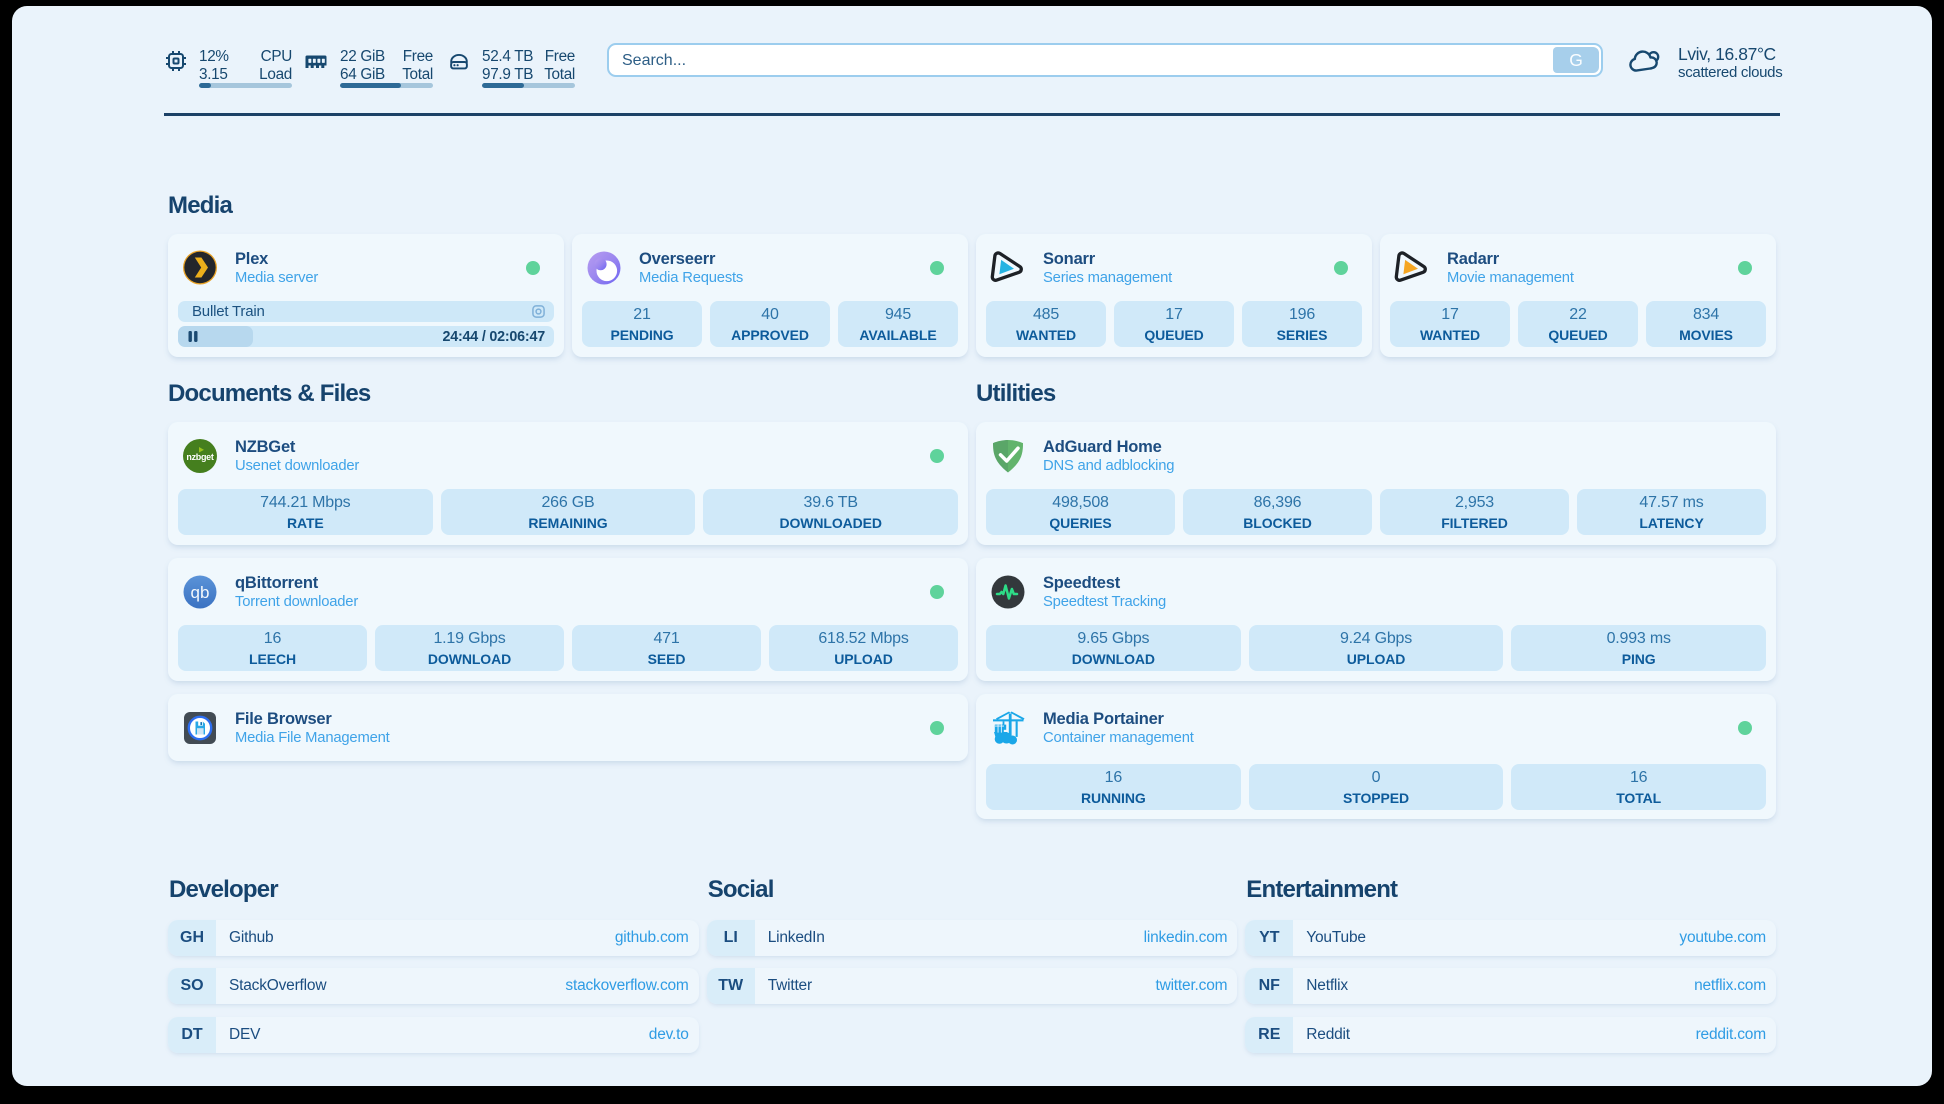  I want to click on svg-text: nzbget, so click(199, 457).